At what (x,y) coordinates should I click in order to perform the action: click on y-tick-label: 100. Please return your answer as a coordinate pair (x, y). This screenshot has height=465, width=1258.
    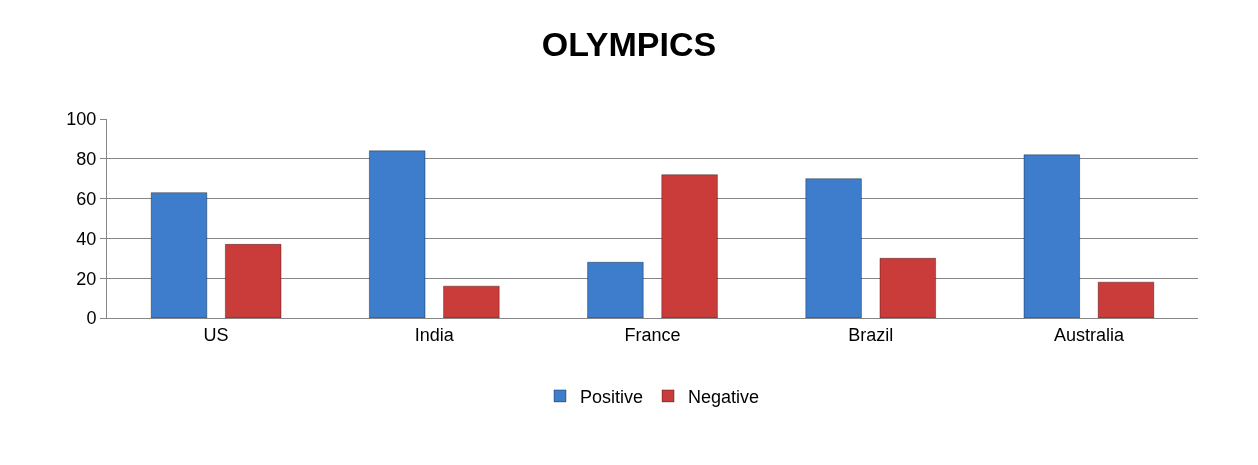
    Looking at the image, I should click on (81, 119).